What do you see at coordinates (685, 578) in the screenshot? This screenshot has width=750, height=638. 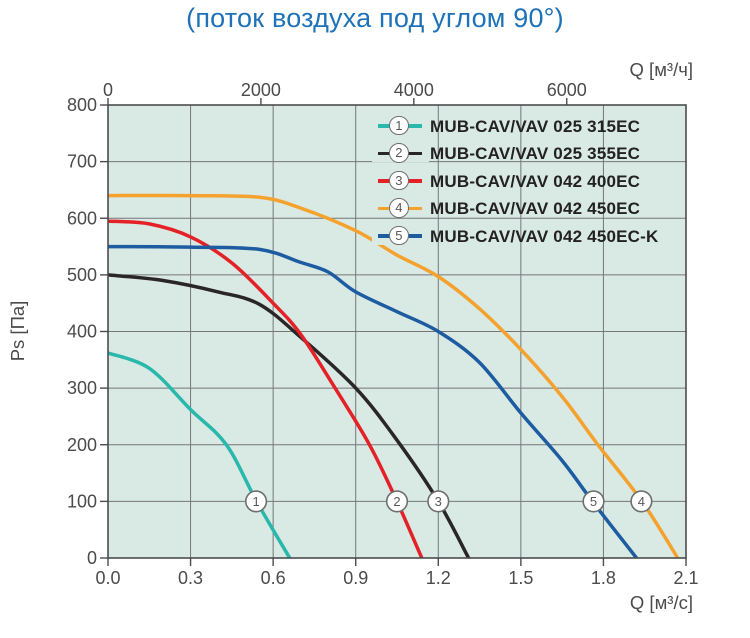 I see `x-bottom-tick-label: 2.1` at bounding box center [685, 578].